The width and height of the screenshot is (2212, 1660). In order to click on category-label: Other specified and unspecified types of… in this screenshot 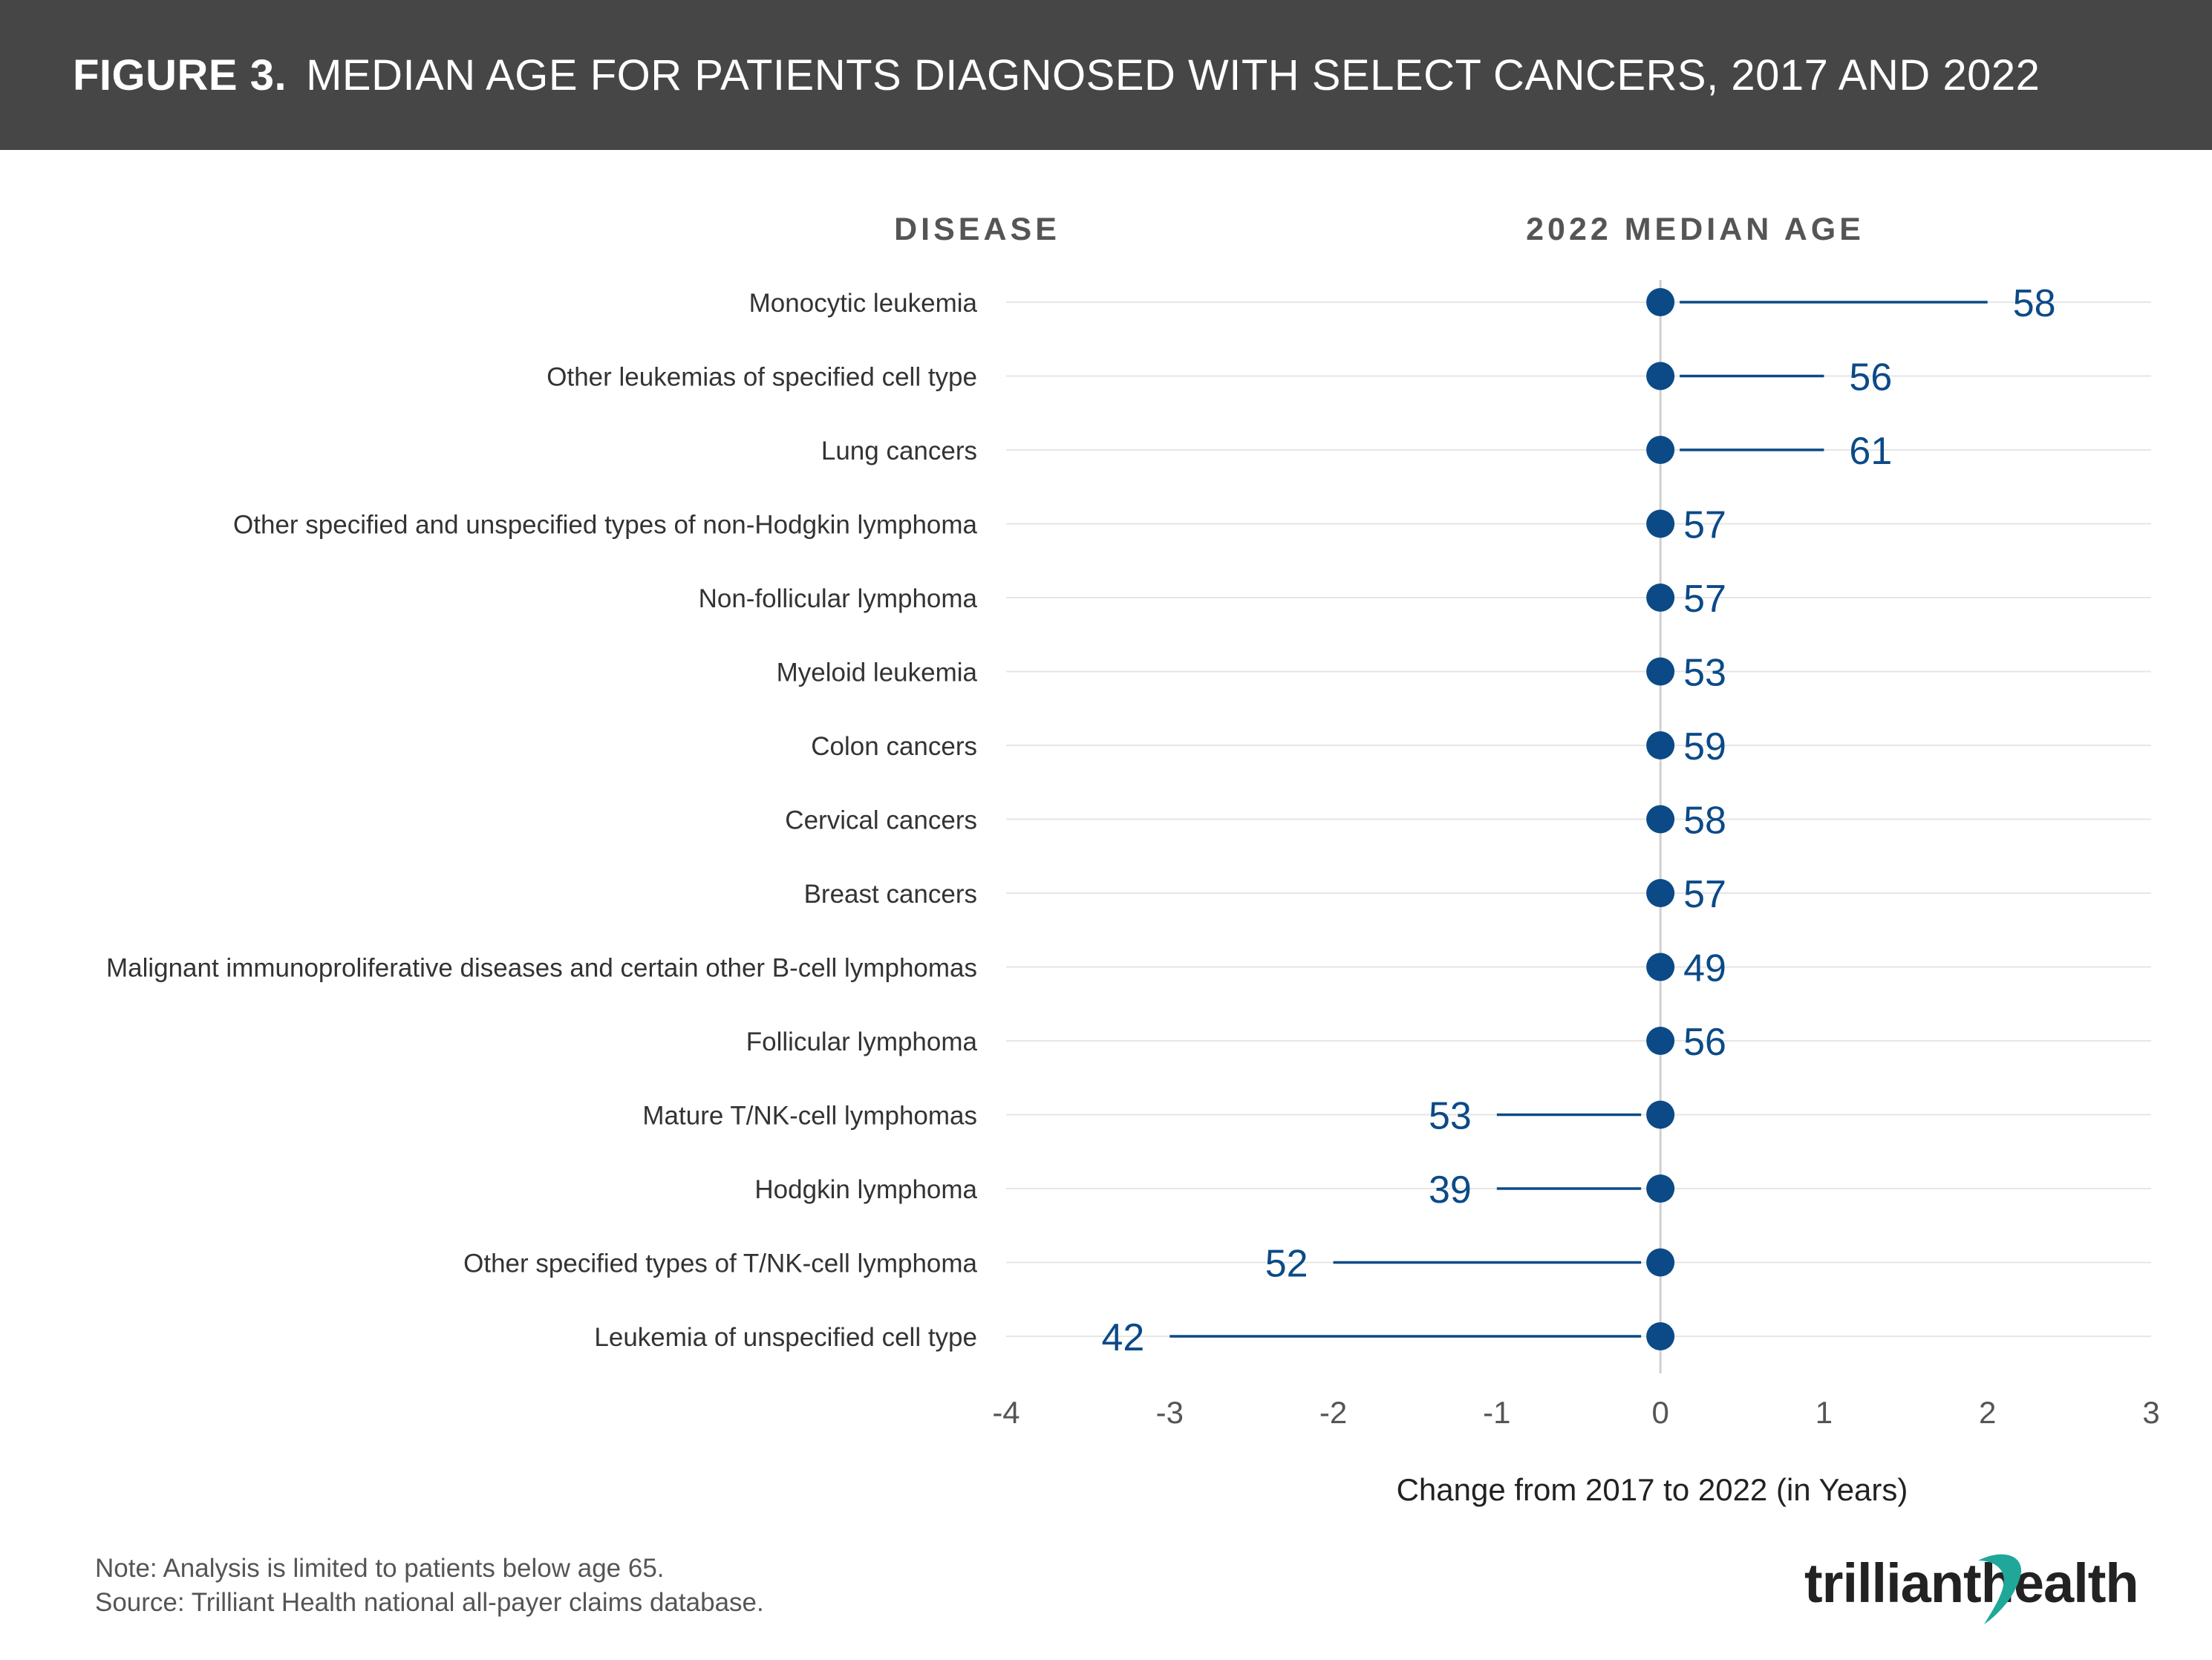, I will do `click(605, 525)`.